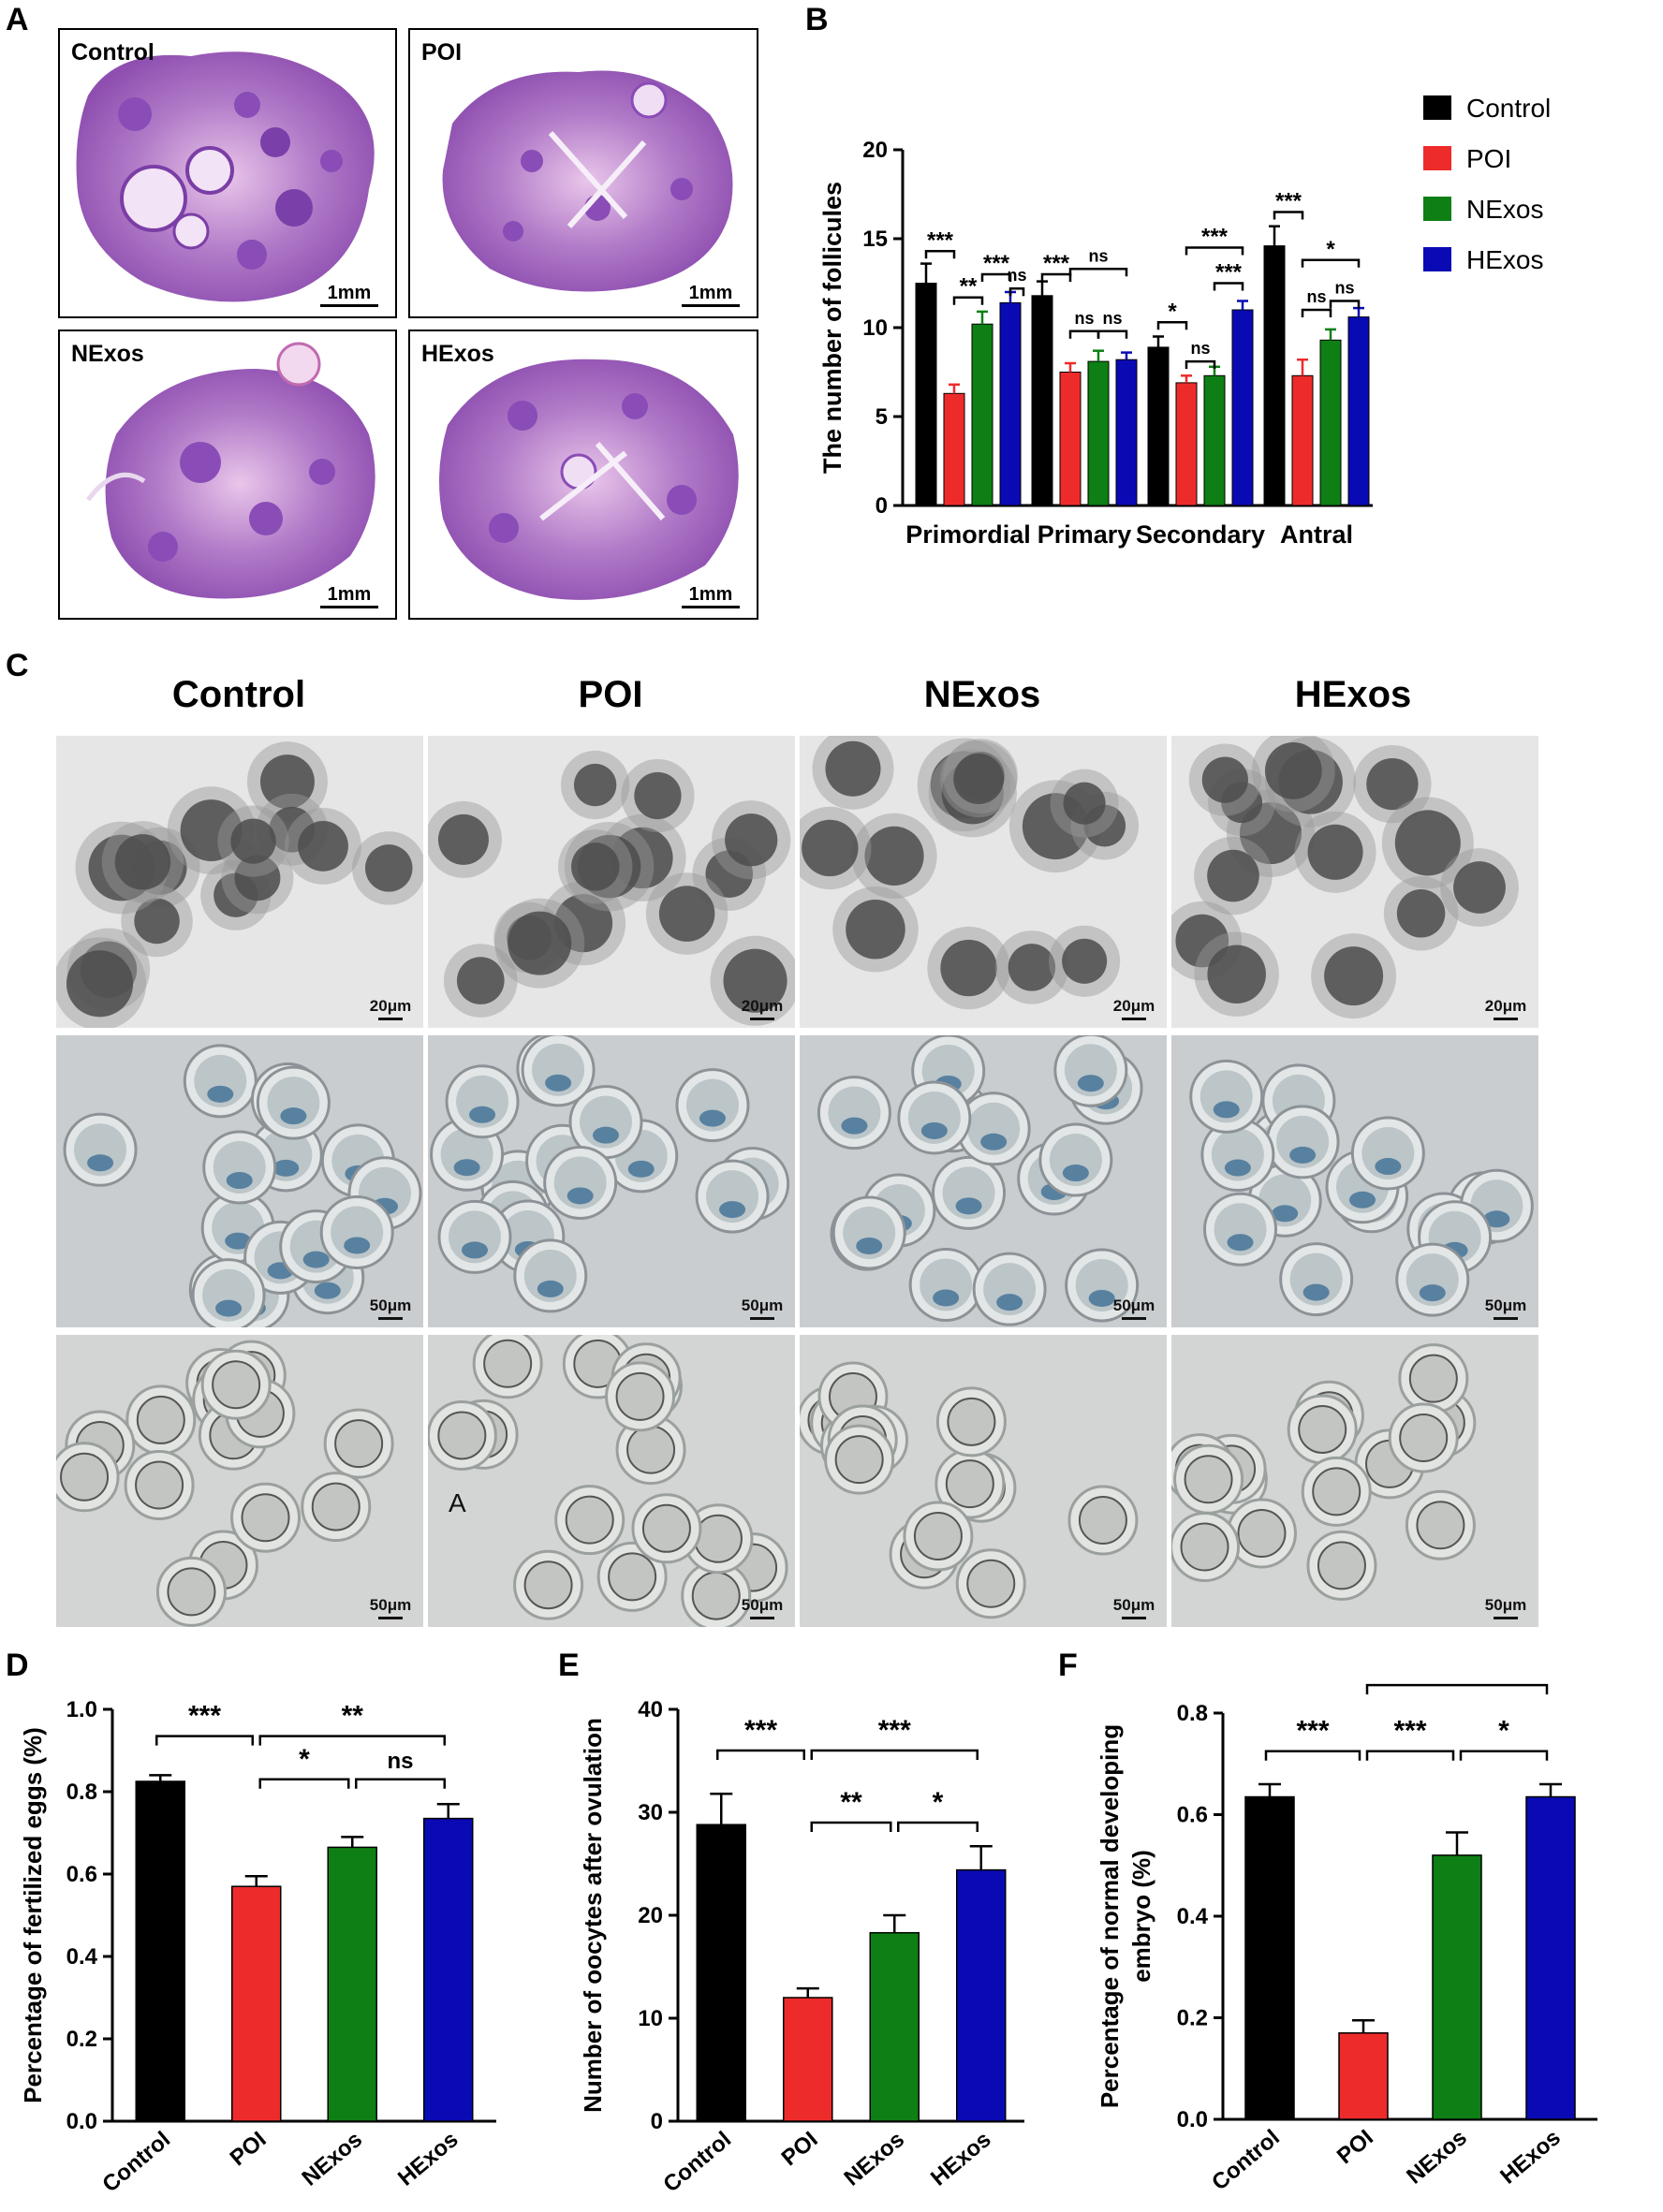 This screenshot has width=1663, height=2212. I want to click on y-tick-label: 15, so click(875, 239).